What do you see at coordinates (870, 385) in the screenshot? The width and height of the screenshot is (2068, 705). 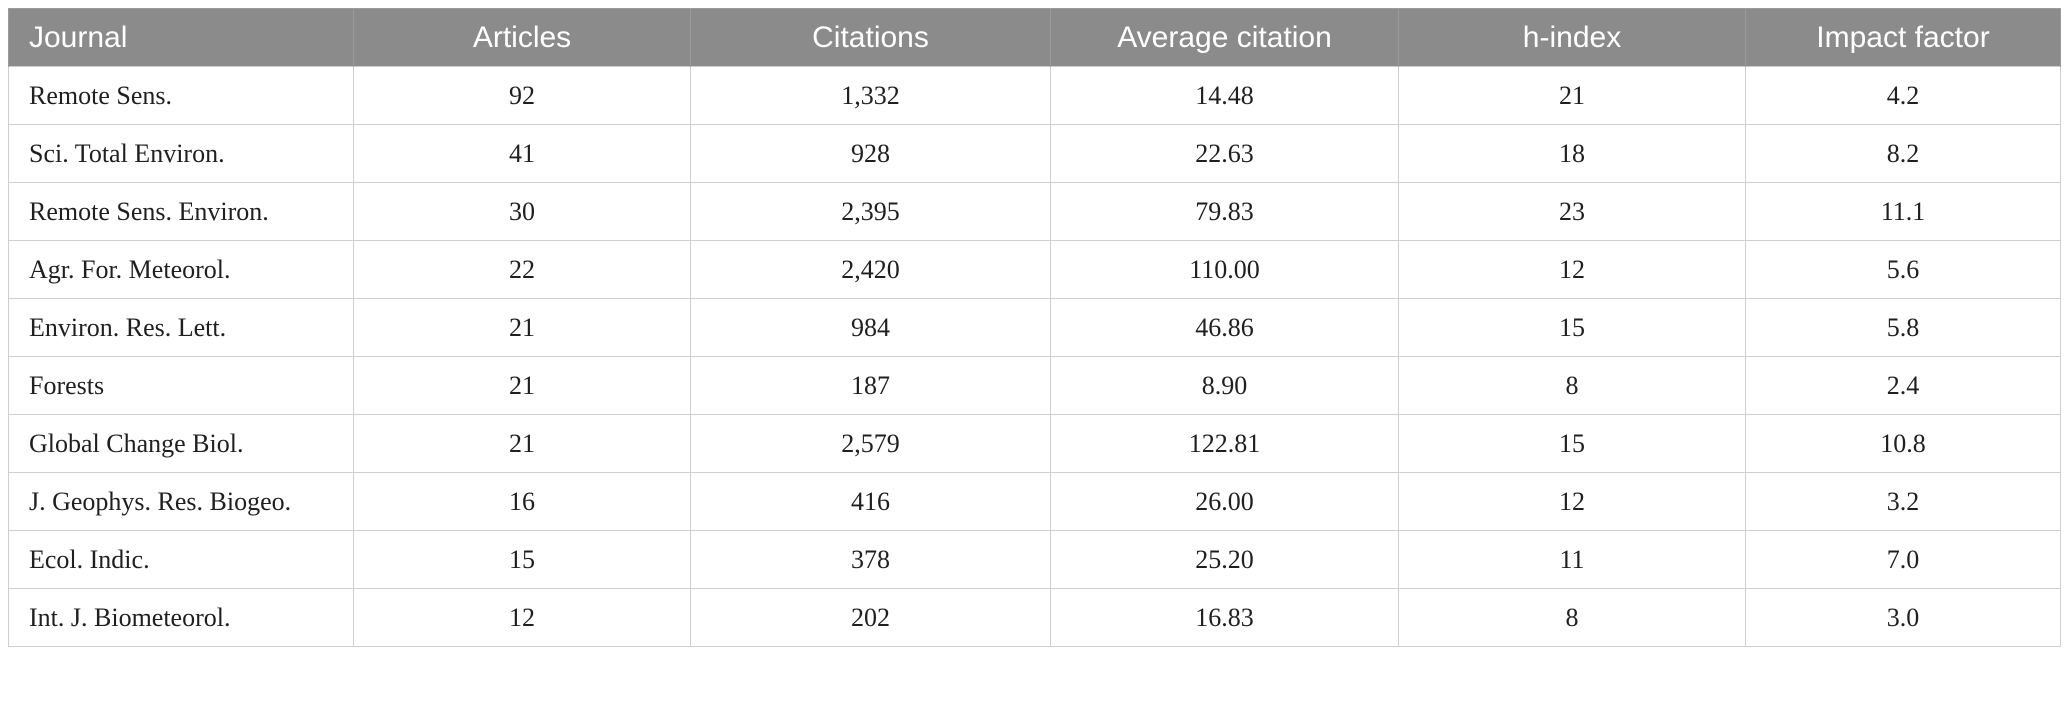 I see `cell-citations: 187` at bounding box center [870, 385].